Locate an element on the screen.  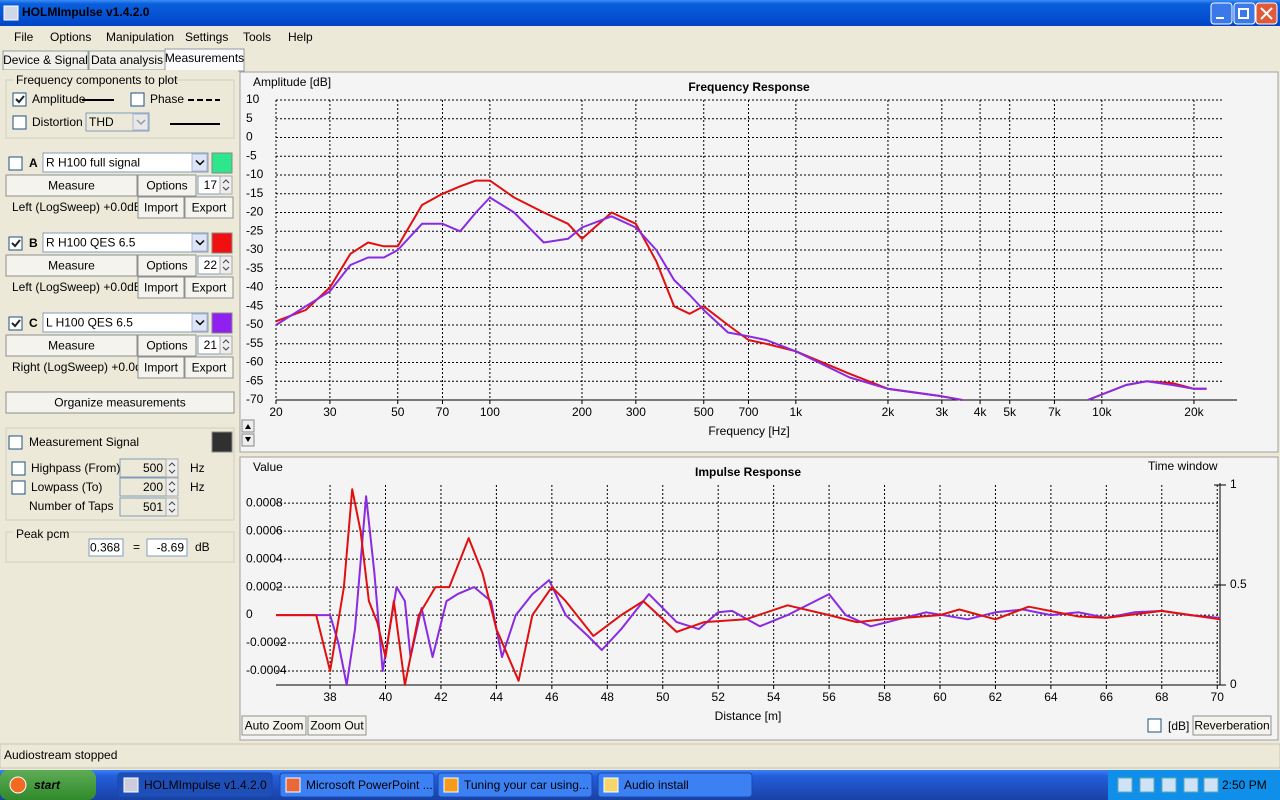
x-tick-label: 38 is located at coordinates (330, 697).